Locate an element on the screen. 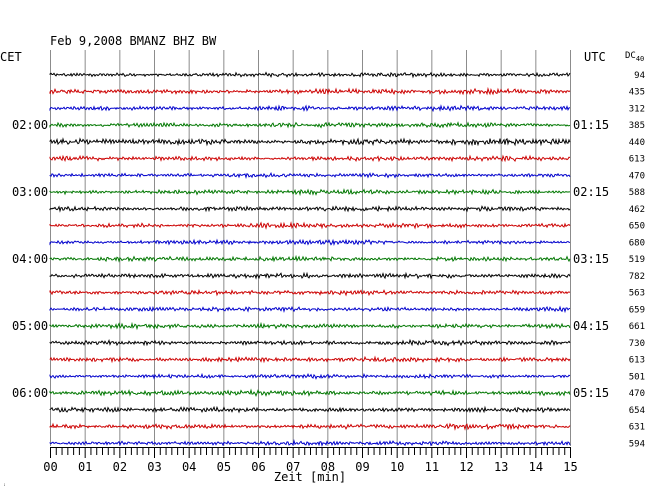 Image resolution: width=650 pixels, height=494 pixels. dc-value: 594 is located at coordinates (637, 444).